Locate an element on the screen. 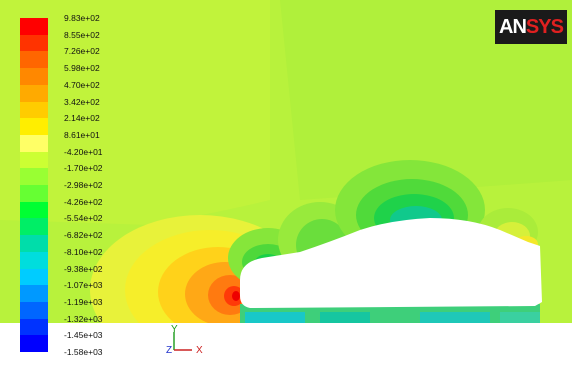 The width and height of the screenshot is (572, 369). legend-label: 4.70e+02 is located at coordinates (82, 84).